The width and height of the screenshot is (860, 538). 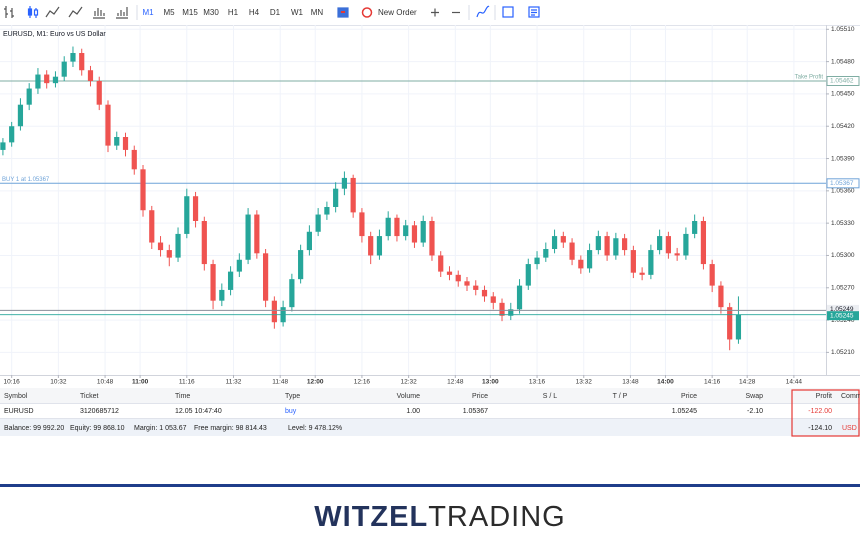 What do you see at coordinates (397, 12) in the screenshot?
I see `new-order-label: New Order` at bounding box center [397, 12].